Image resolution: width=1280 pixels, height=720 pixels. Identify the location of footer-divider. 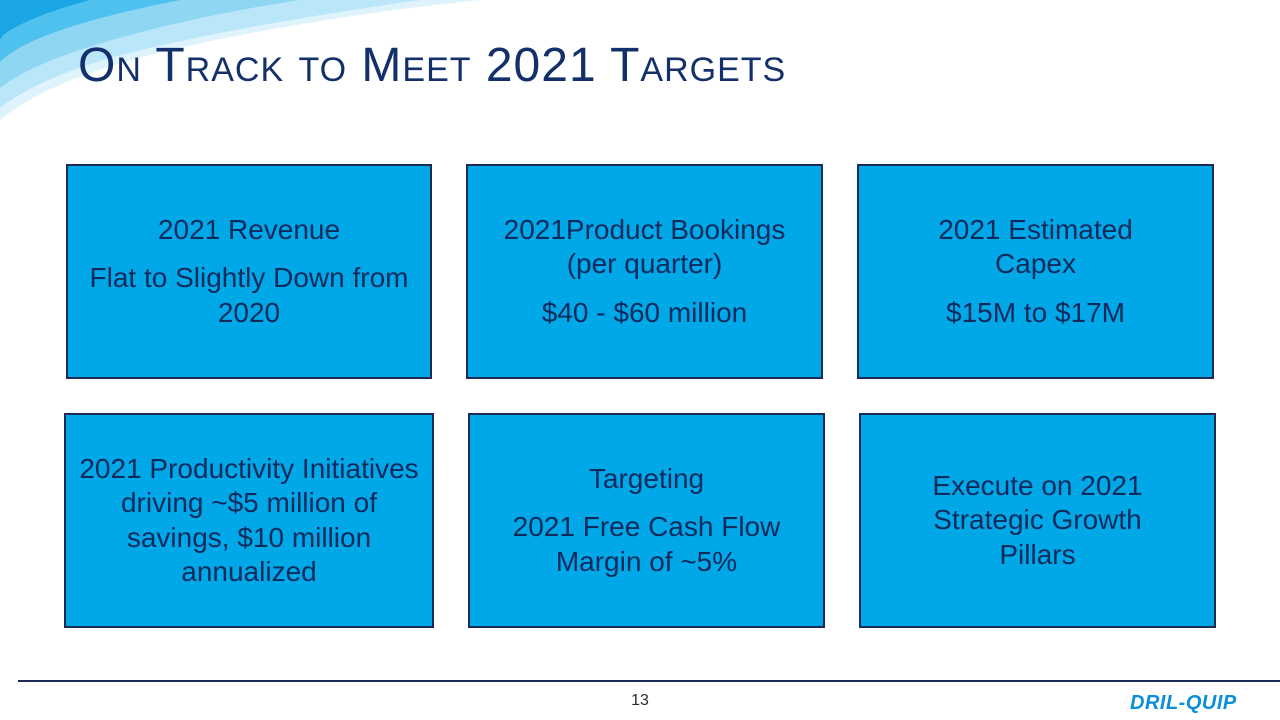
(649, 681).